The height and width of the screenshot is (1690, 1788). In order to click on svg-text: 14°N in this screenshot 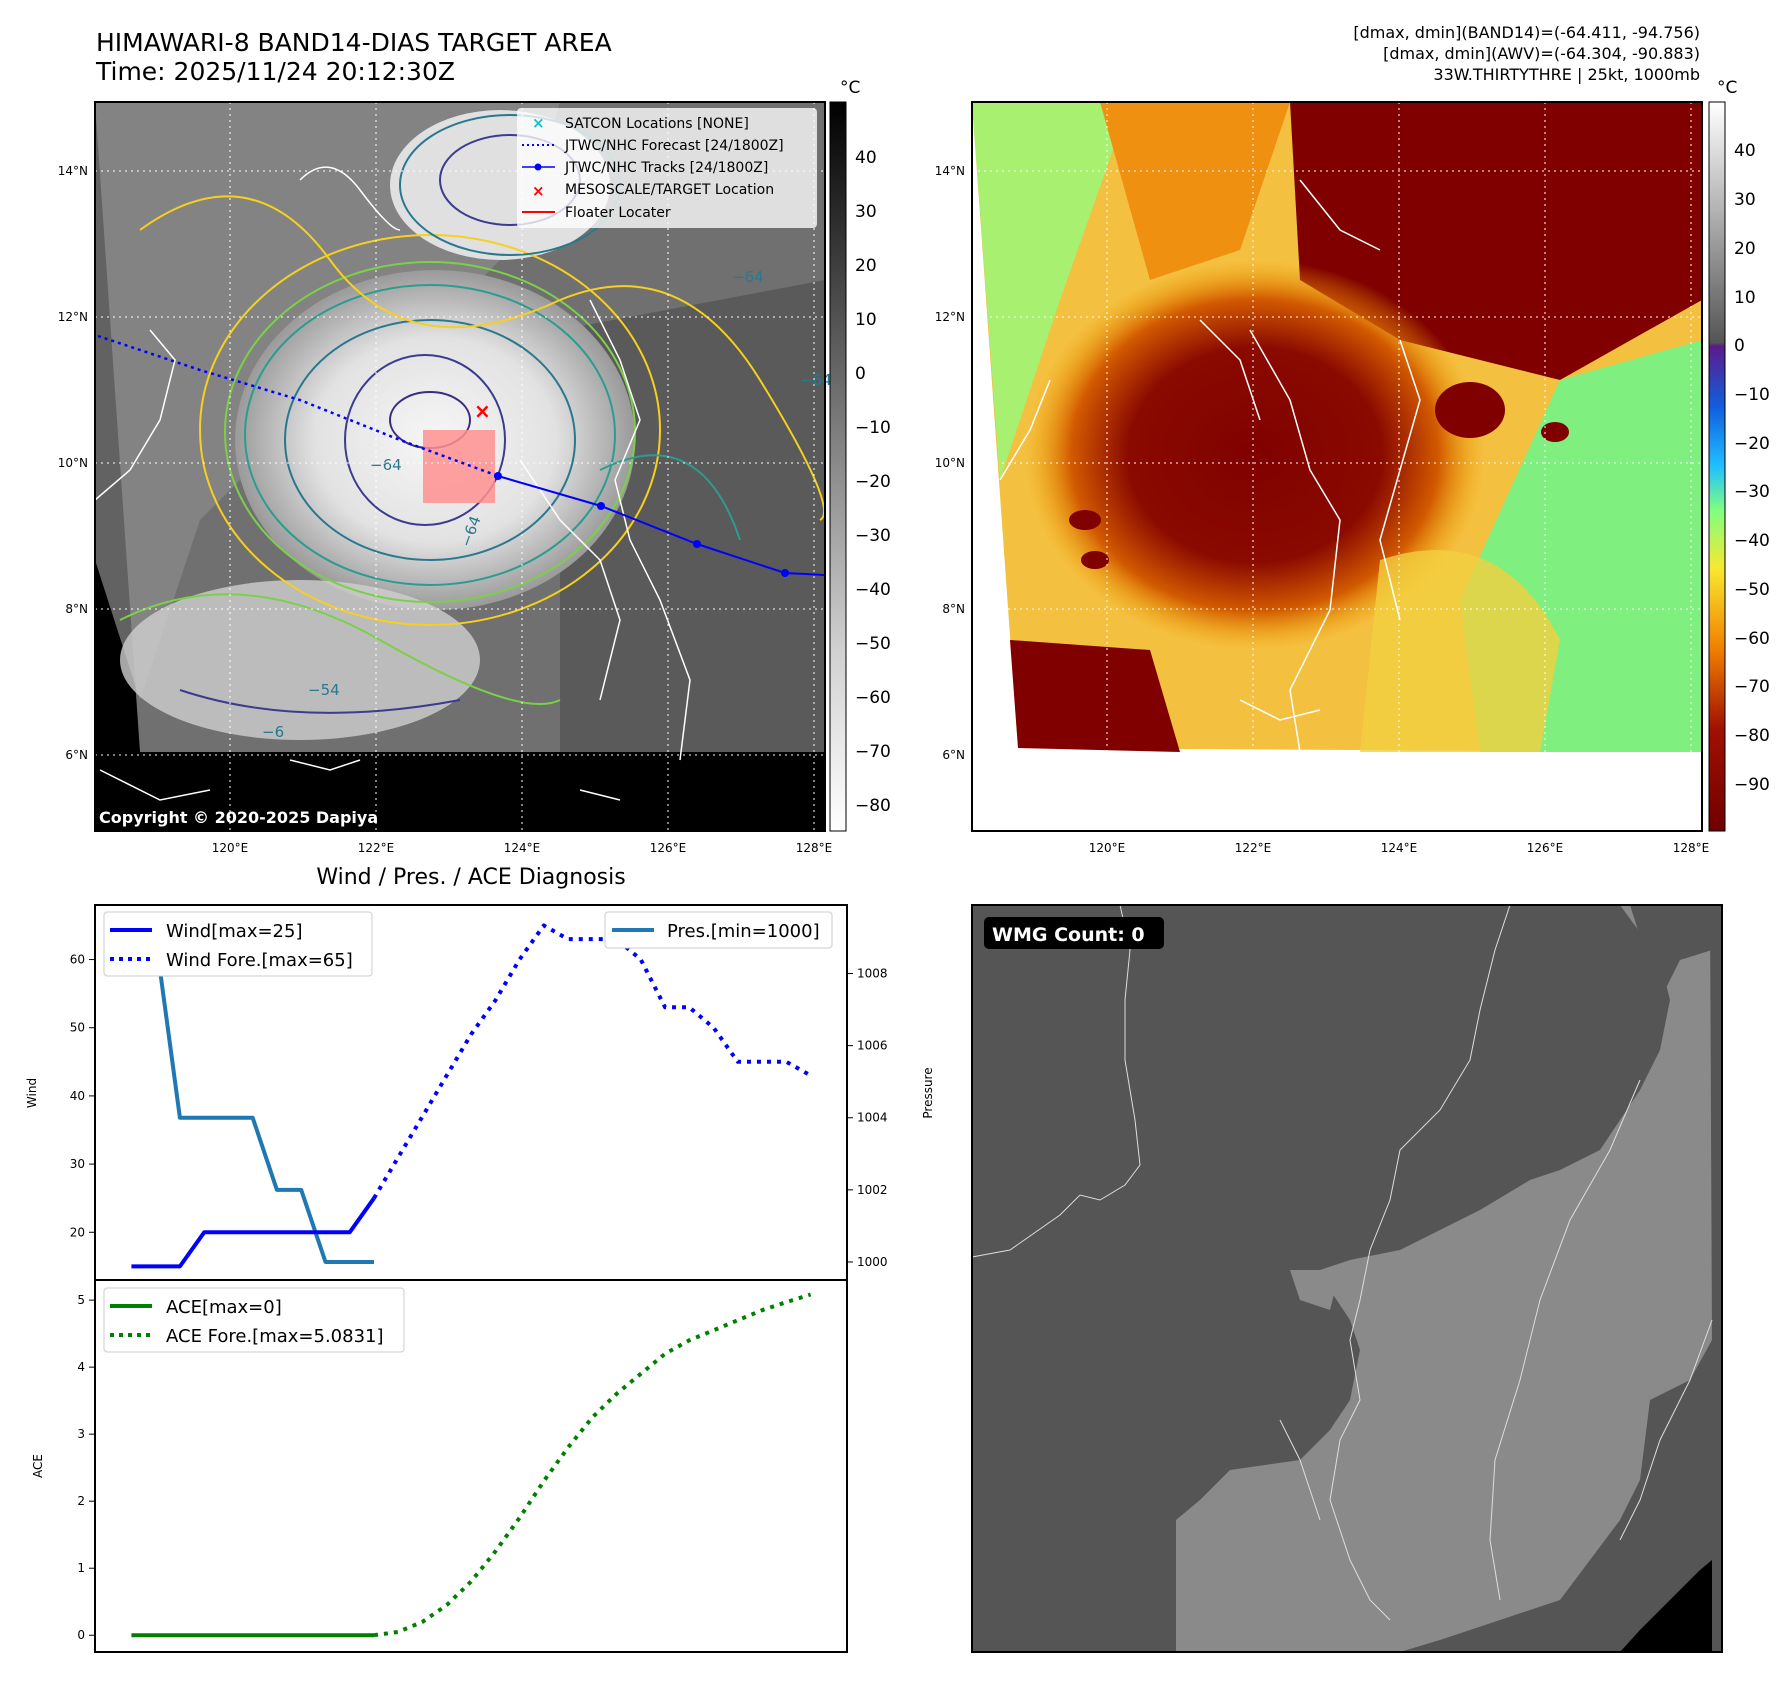, I will do `click(73, 171)`.